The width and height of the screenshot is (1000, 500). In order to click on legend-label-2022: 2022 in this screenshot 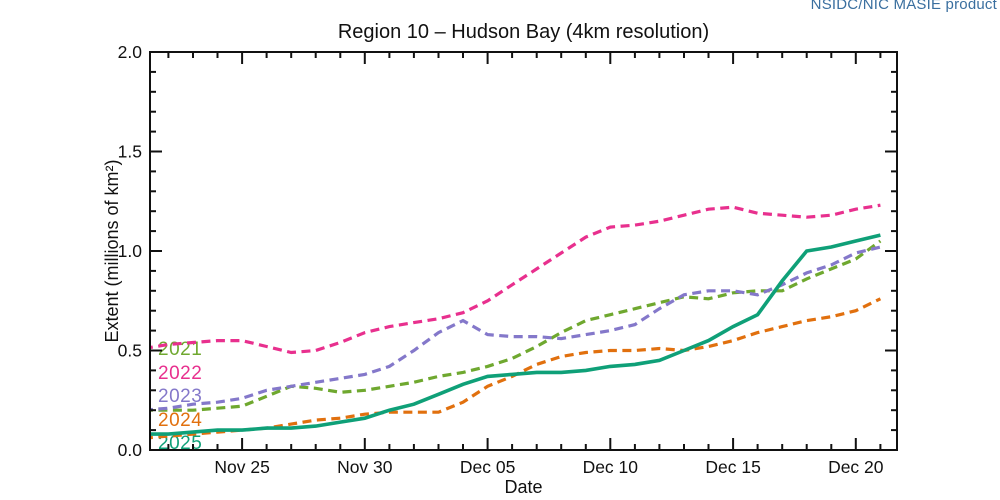, I will do `click(180, 373)`.